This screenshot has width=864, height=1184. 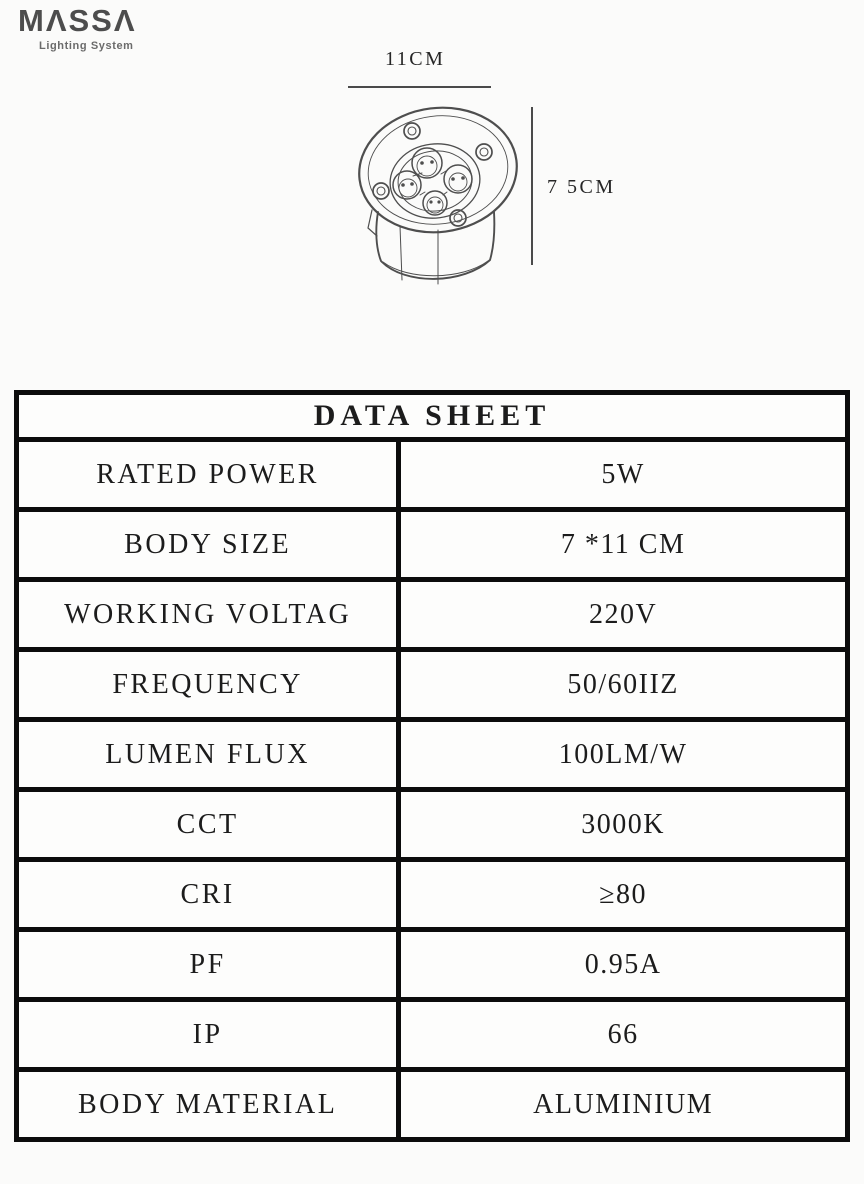 What do you see at coordinates (207, 474) in the screenshot?
I see `spec-label: RATED POWER` at bounding box center [207, 474].